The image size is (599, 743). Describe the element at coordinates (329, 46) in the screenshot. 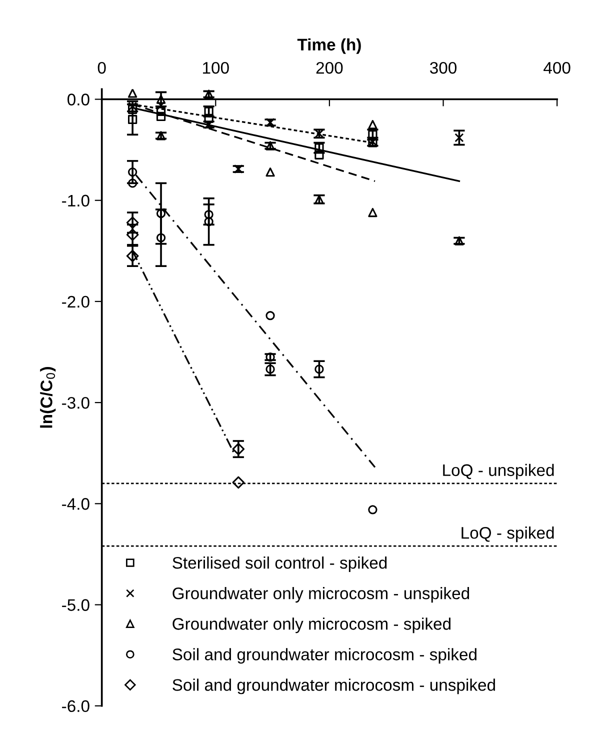

I see `x-axis-title: Time (h)` at that location.